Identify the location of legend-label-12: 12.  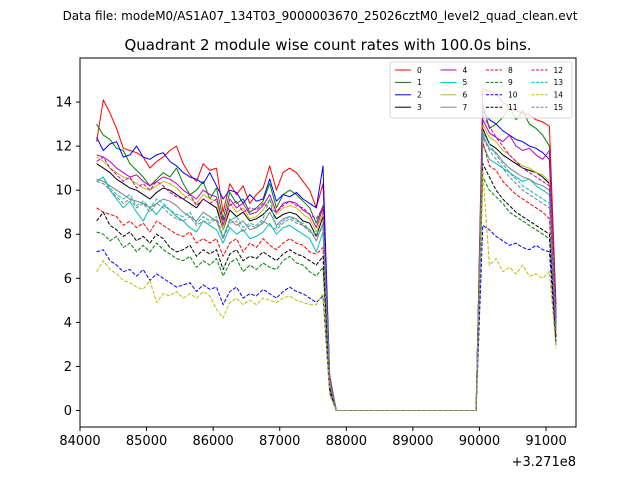
(559, 70).